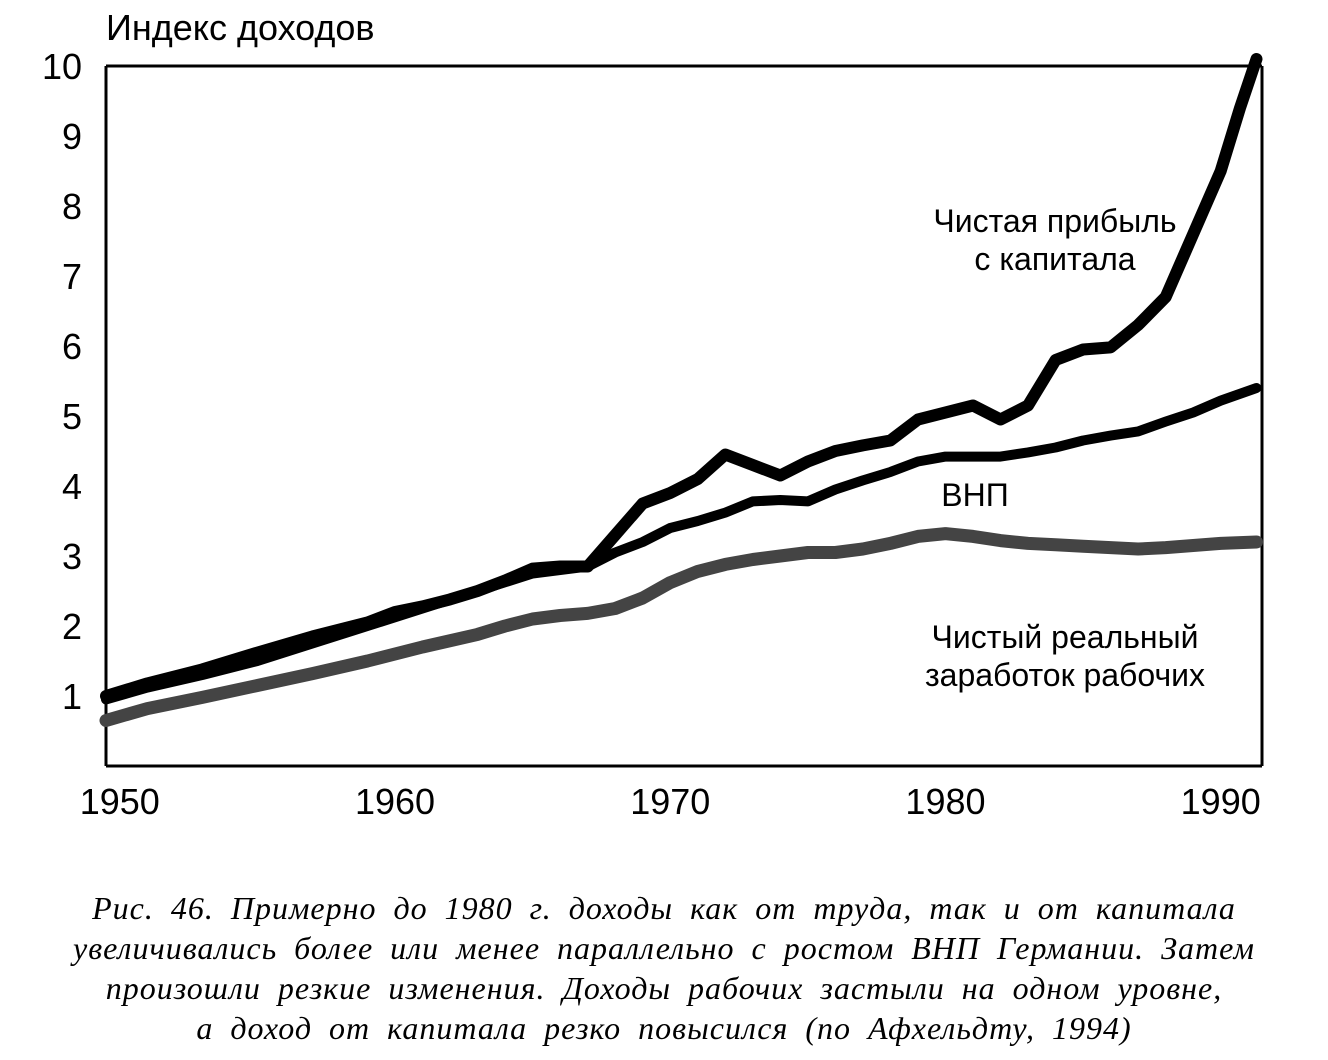 Image resolution: width=1328 pixels, height=1060 pixels. Describe the element at coordinates (1065, 675) in the screenshot. I see `series-label: заработок рабочих` at that location.